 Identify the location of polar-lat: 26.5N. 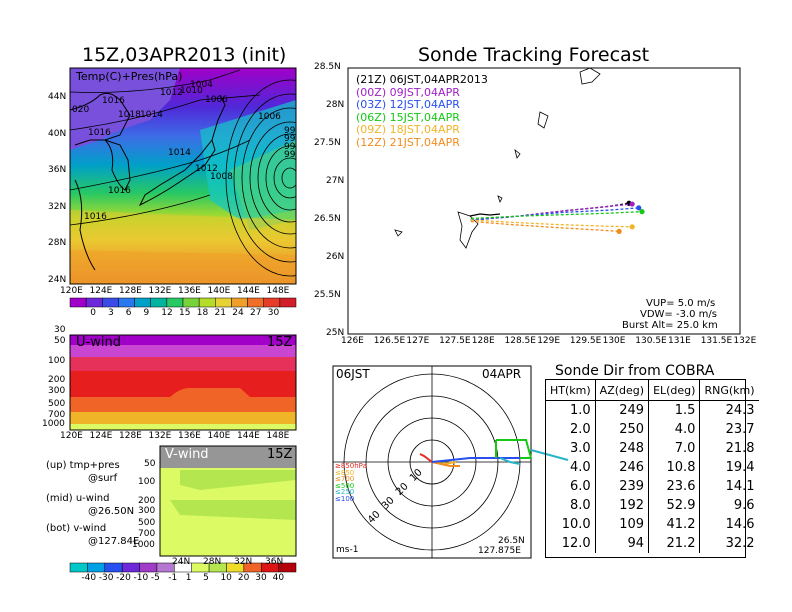
(511, 541).